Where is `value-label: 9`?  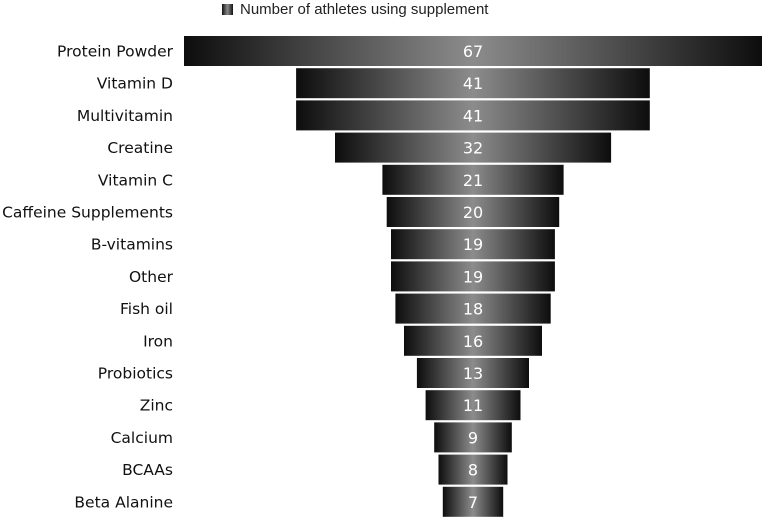
value-label: 9 is located at coordinates (473, 437).